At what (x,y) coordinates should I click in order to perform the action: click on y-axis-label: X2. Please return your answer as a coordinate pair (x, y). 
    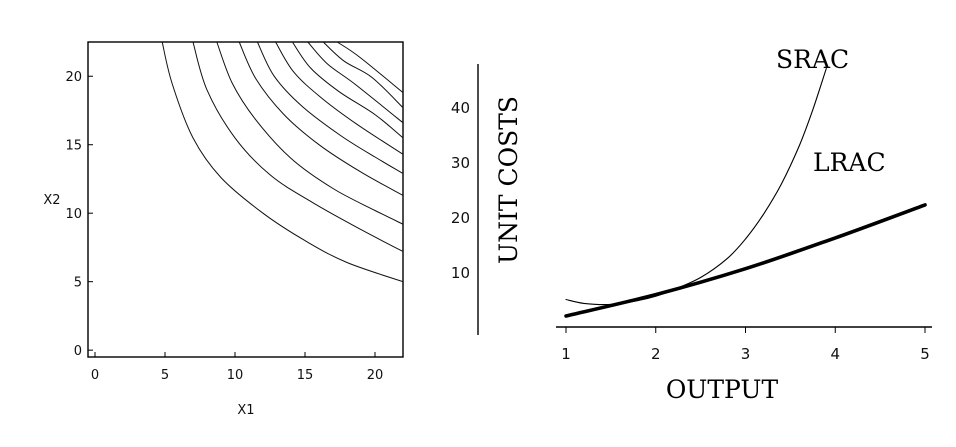
    Looking at the image, I should click on (51, 200).